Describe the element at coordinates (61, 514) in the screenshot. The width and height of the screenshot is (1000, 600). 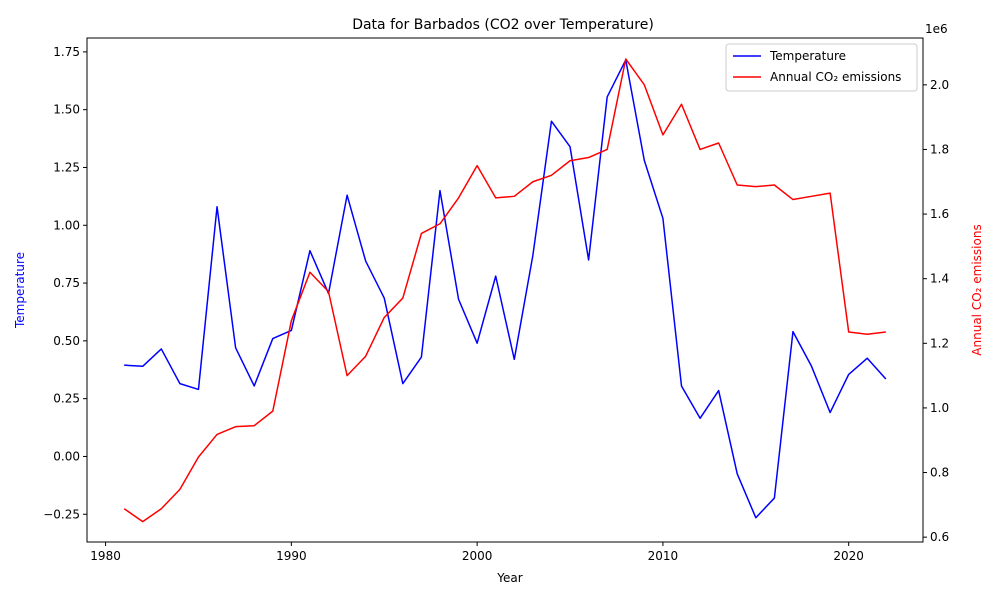
I see `left-y-tick-label: −0.25` at that location.